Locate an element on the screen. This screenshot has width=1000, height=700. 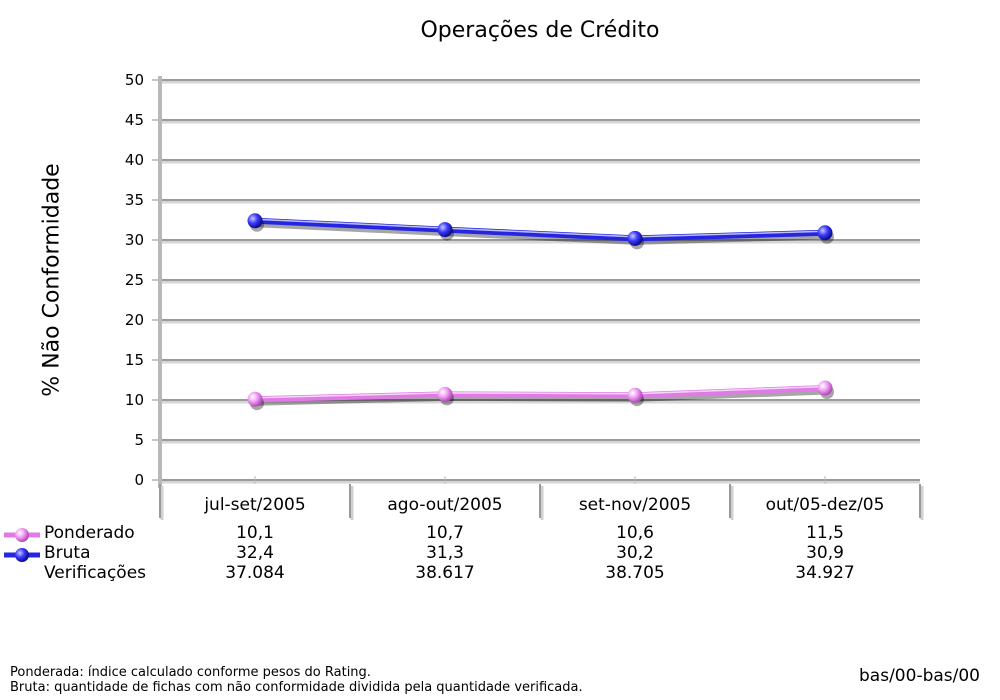
legend-label-ponderado: Ponderado is located at coordinates (89, 533).